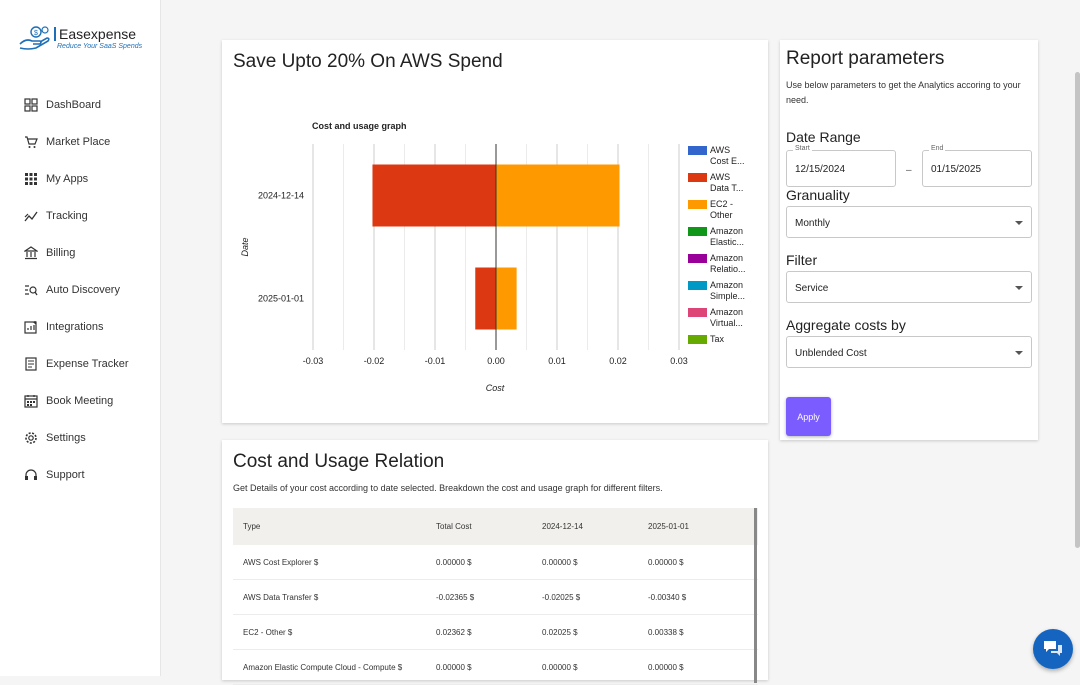 This screenshot has width=1080, height=685. Describe the element at coordinates (937, 148) in the screenshot. I see `end-date-label: End` at that location.